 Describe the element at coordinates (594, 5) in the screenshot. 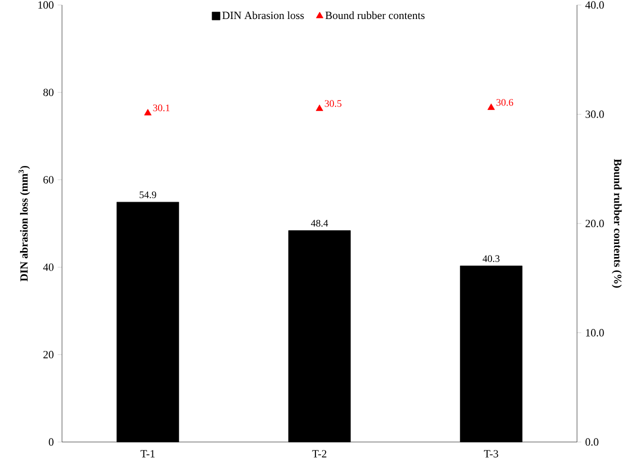

I see `y2-tick-label: 40.0` at that location.